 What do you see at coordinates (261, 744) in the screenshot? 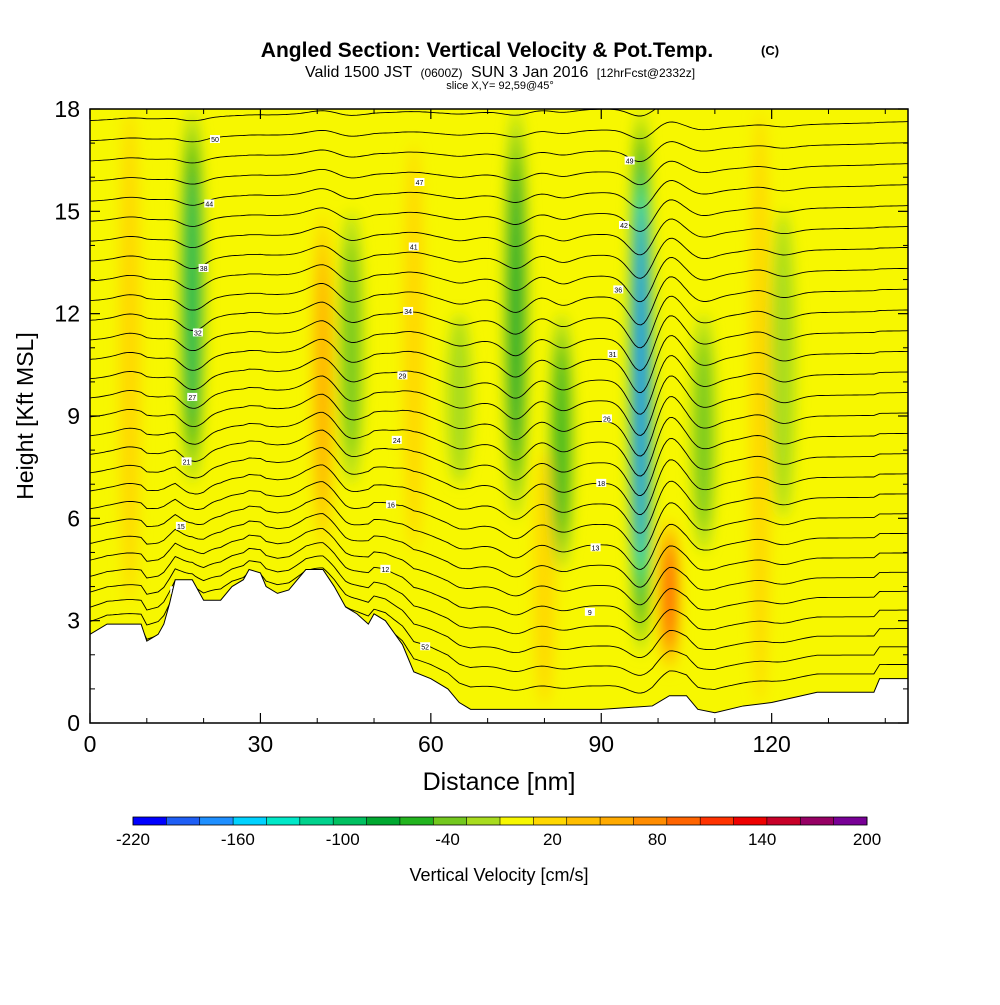
I see `x-tick-label-1: 30` at bounding box center [261, 744].